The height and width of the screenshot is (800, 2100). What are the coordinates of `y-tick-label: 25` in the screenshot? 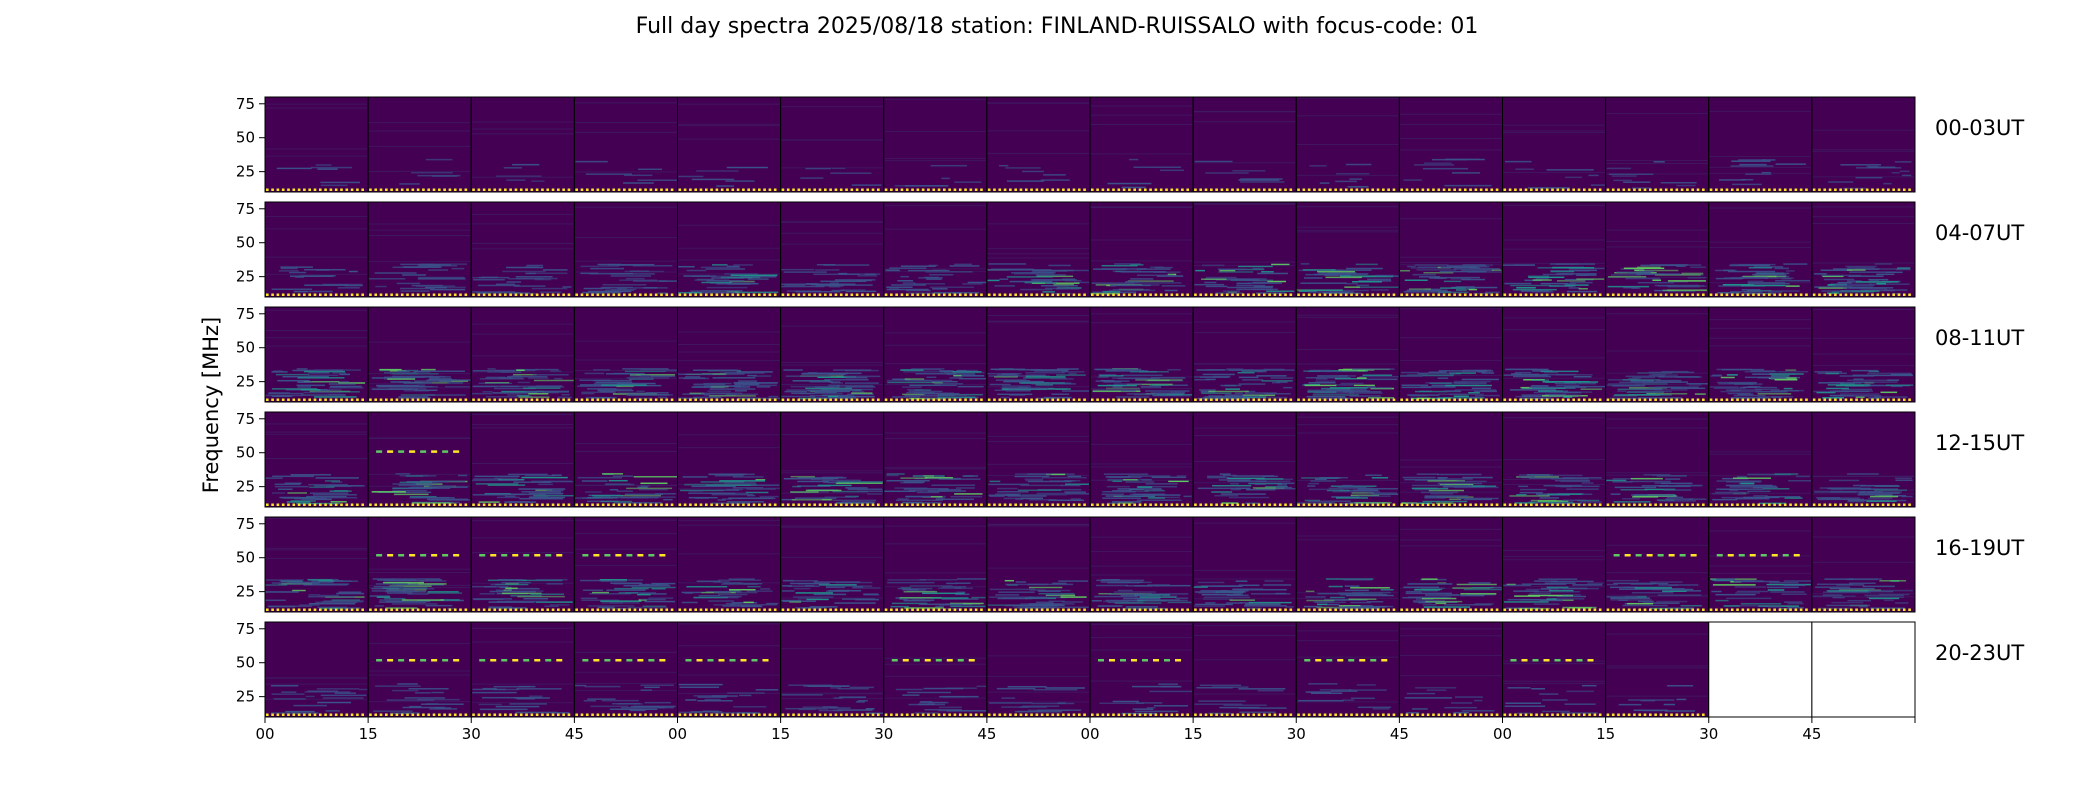 It's located at (245, 172).